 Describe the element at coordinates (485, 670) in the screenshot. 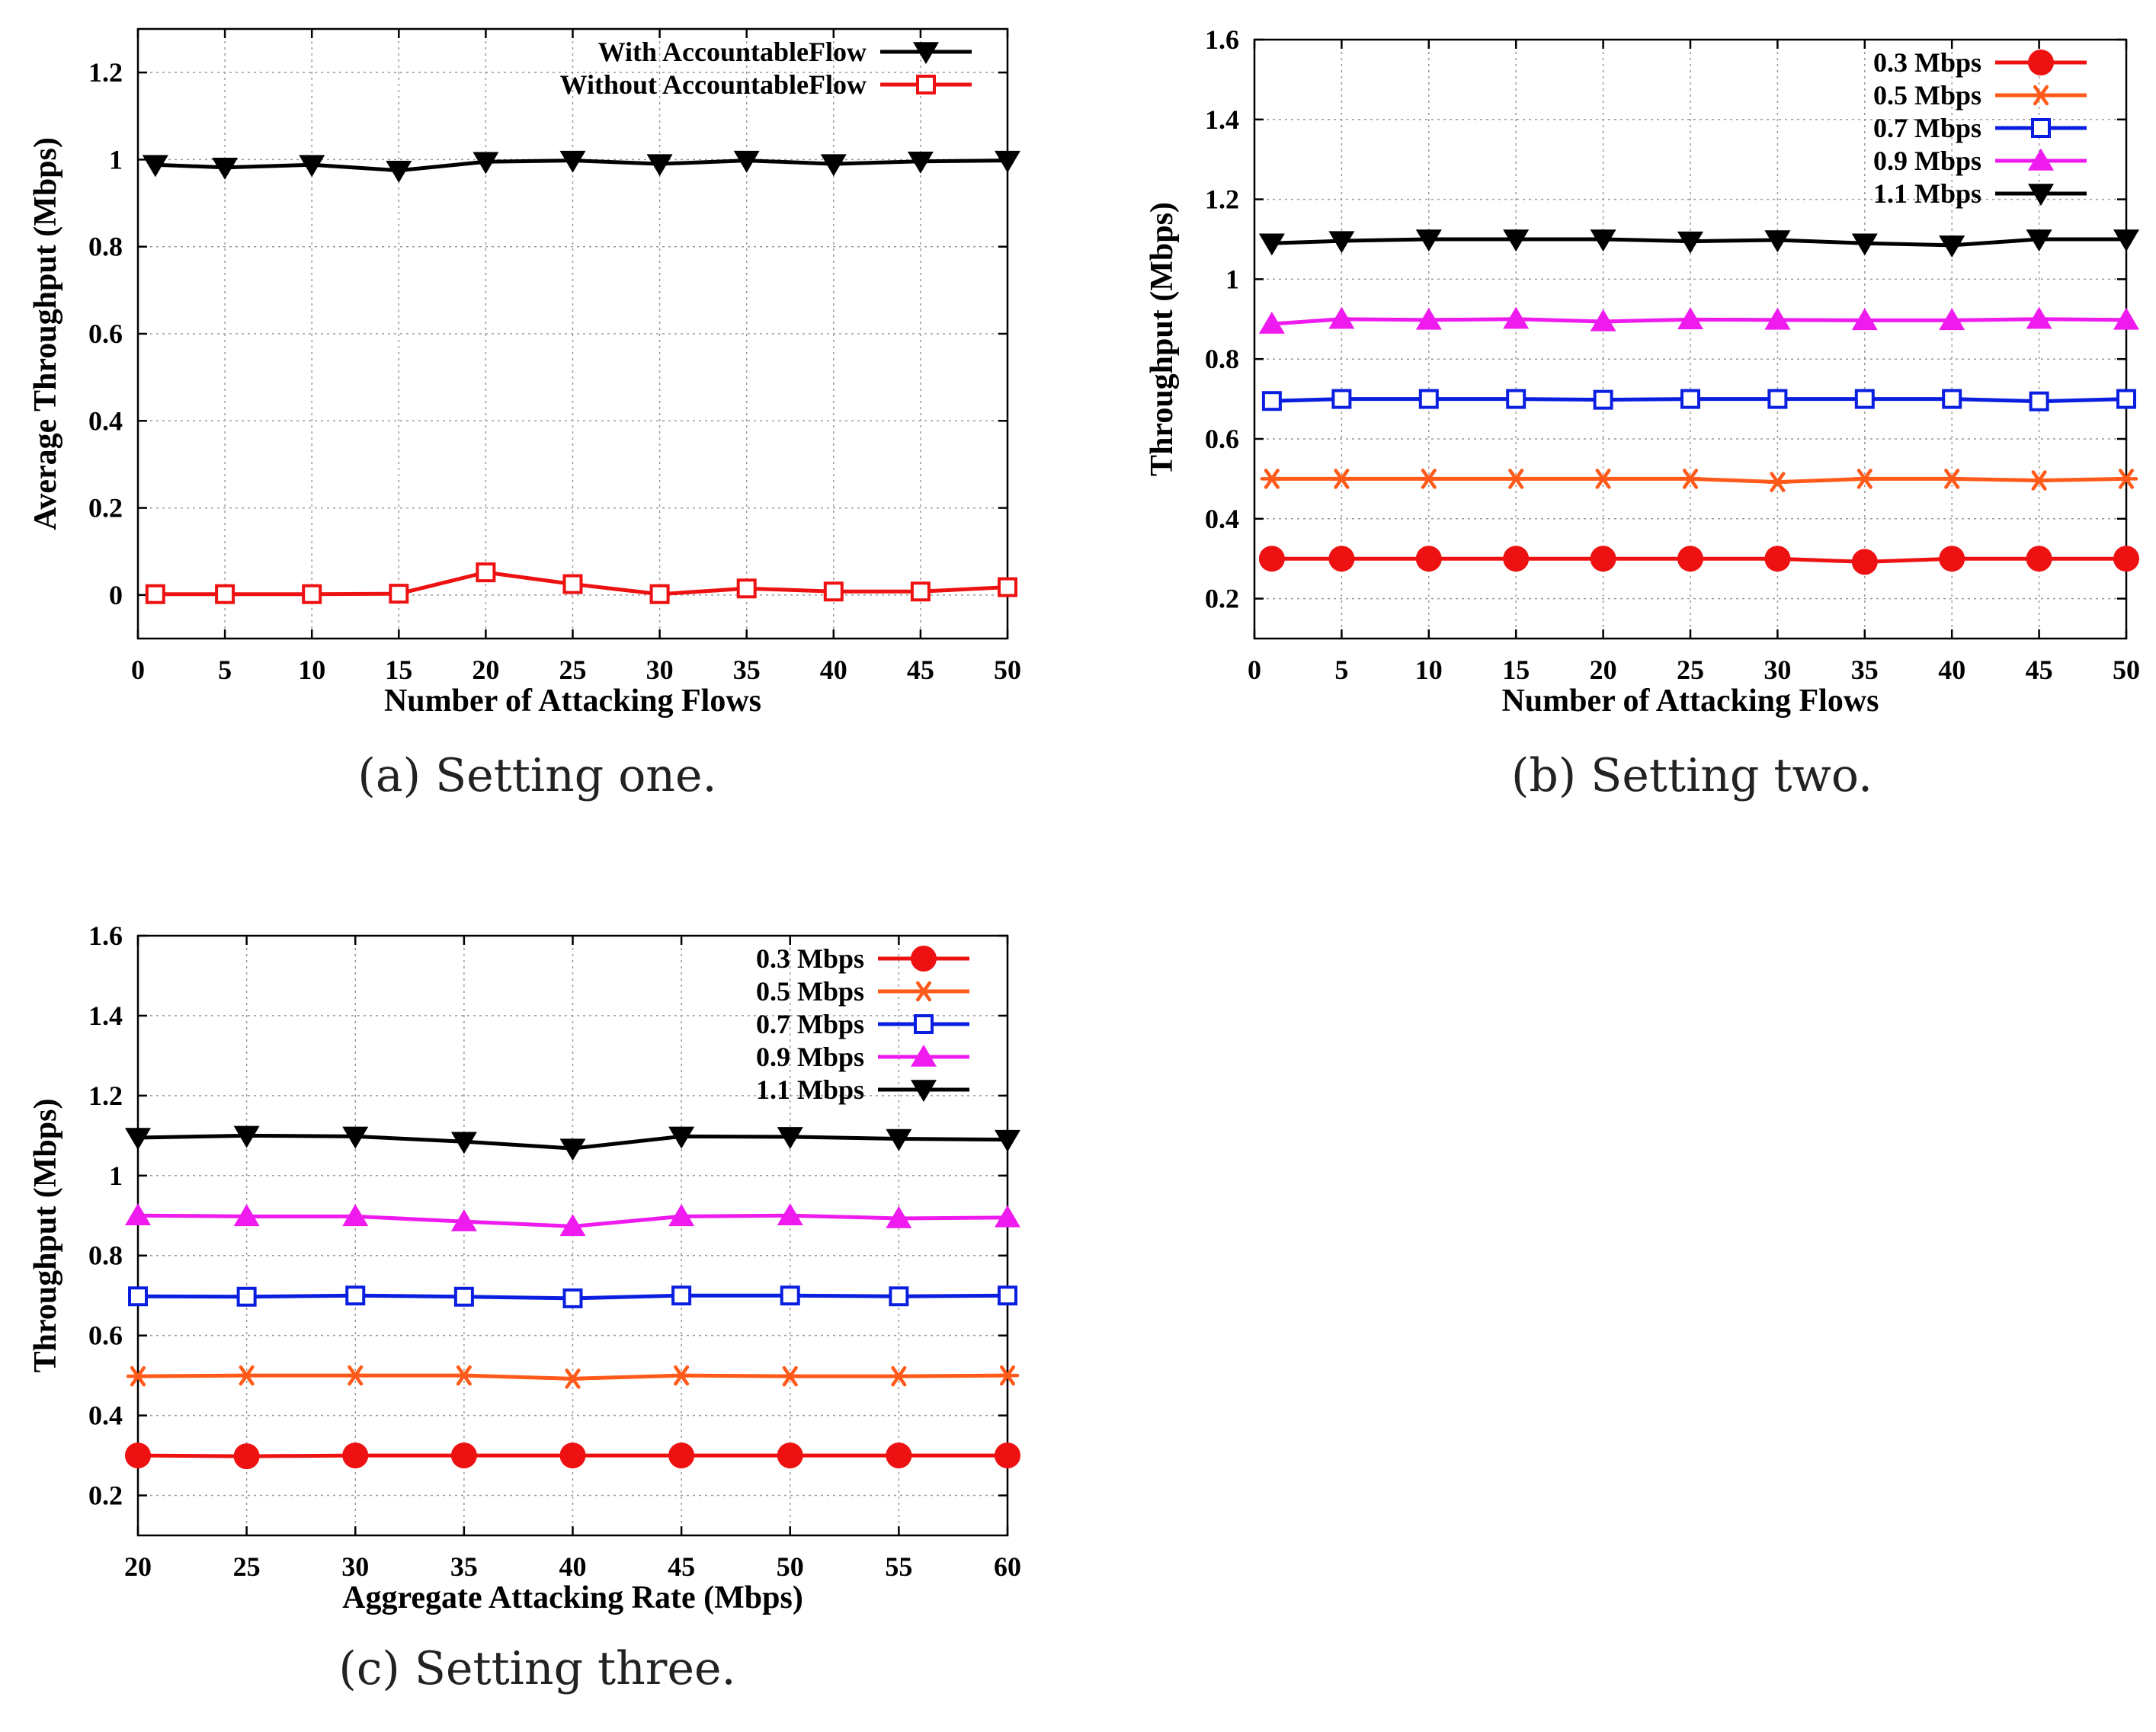

I see `x-tick-label: 20` at that location.